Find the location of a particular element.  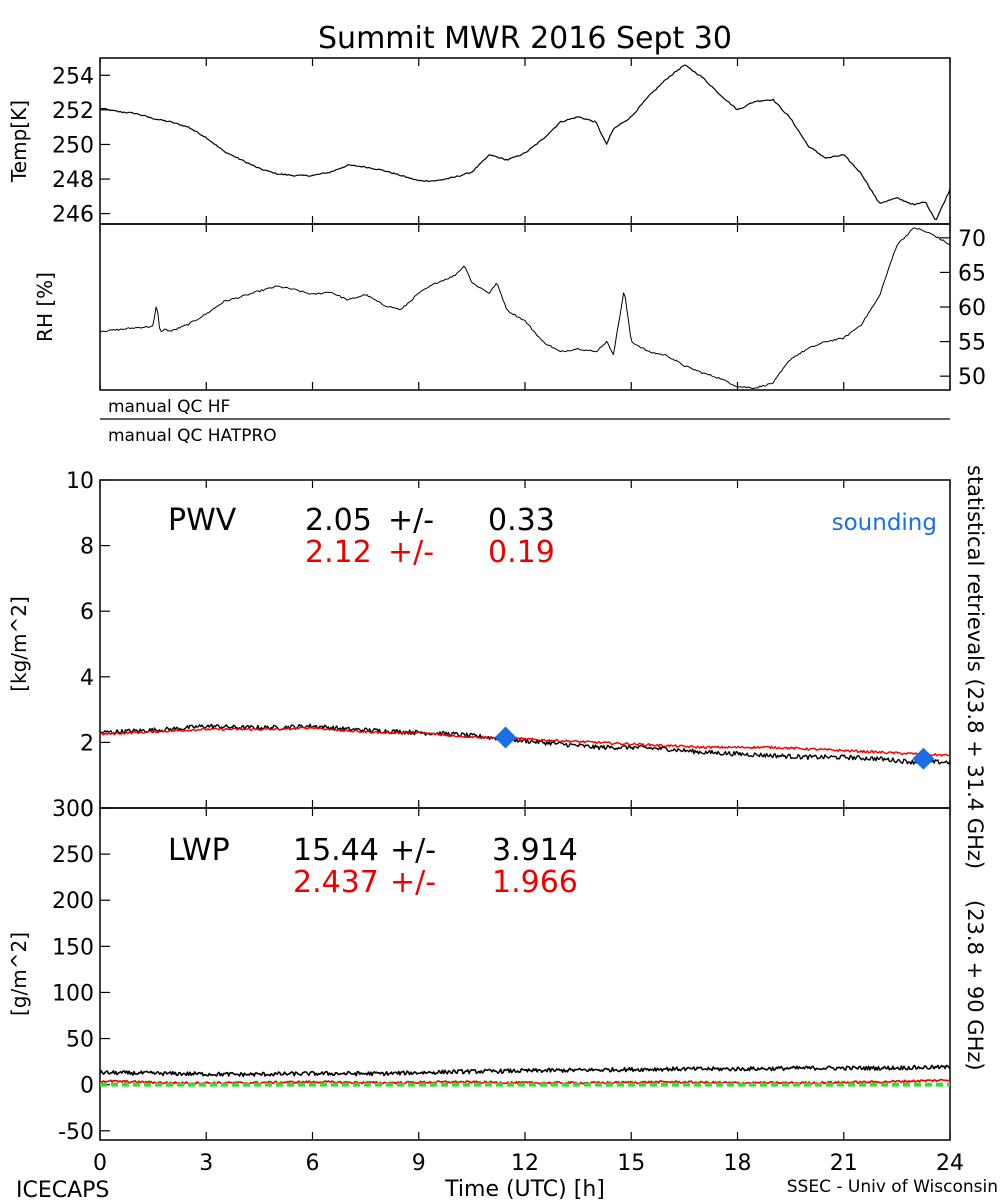

x-tick-label: 21 is located at coordinates (844, 1163).